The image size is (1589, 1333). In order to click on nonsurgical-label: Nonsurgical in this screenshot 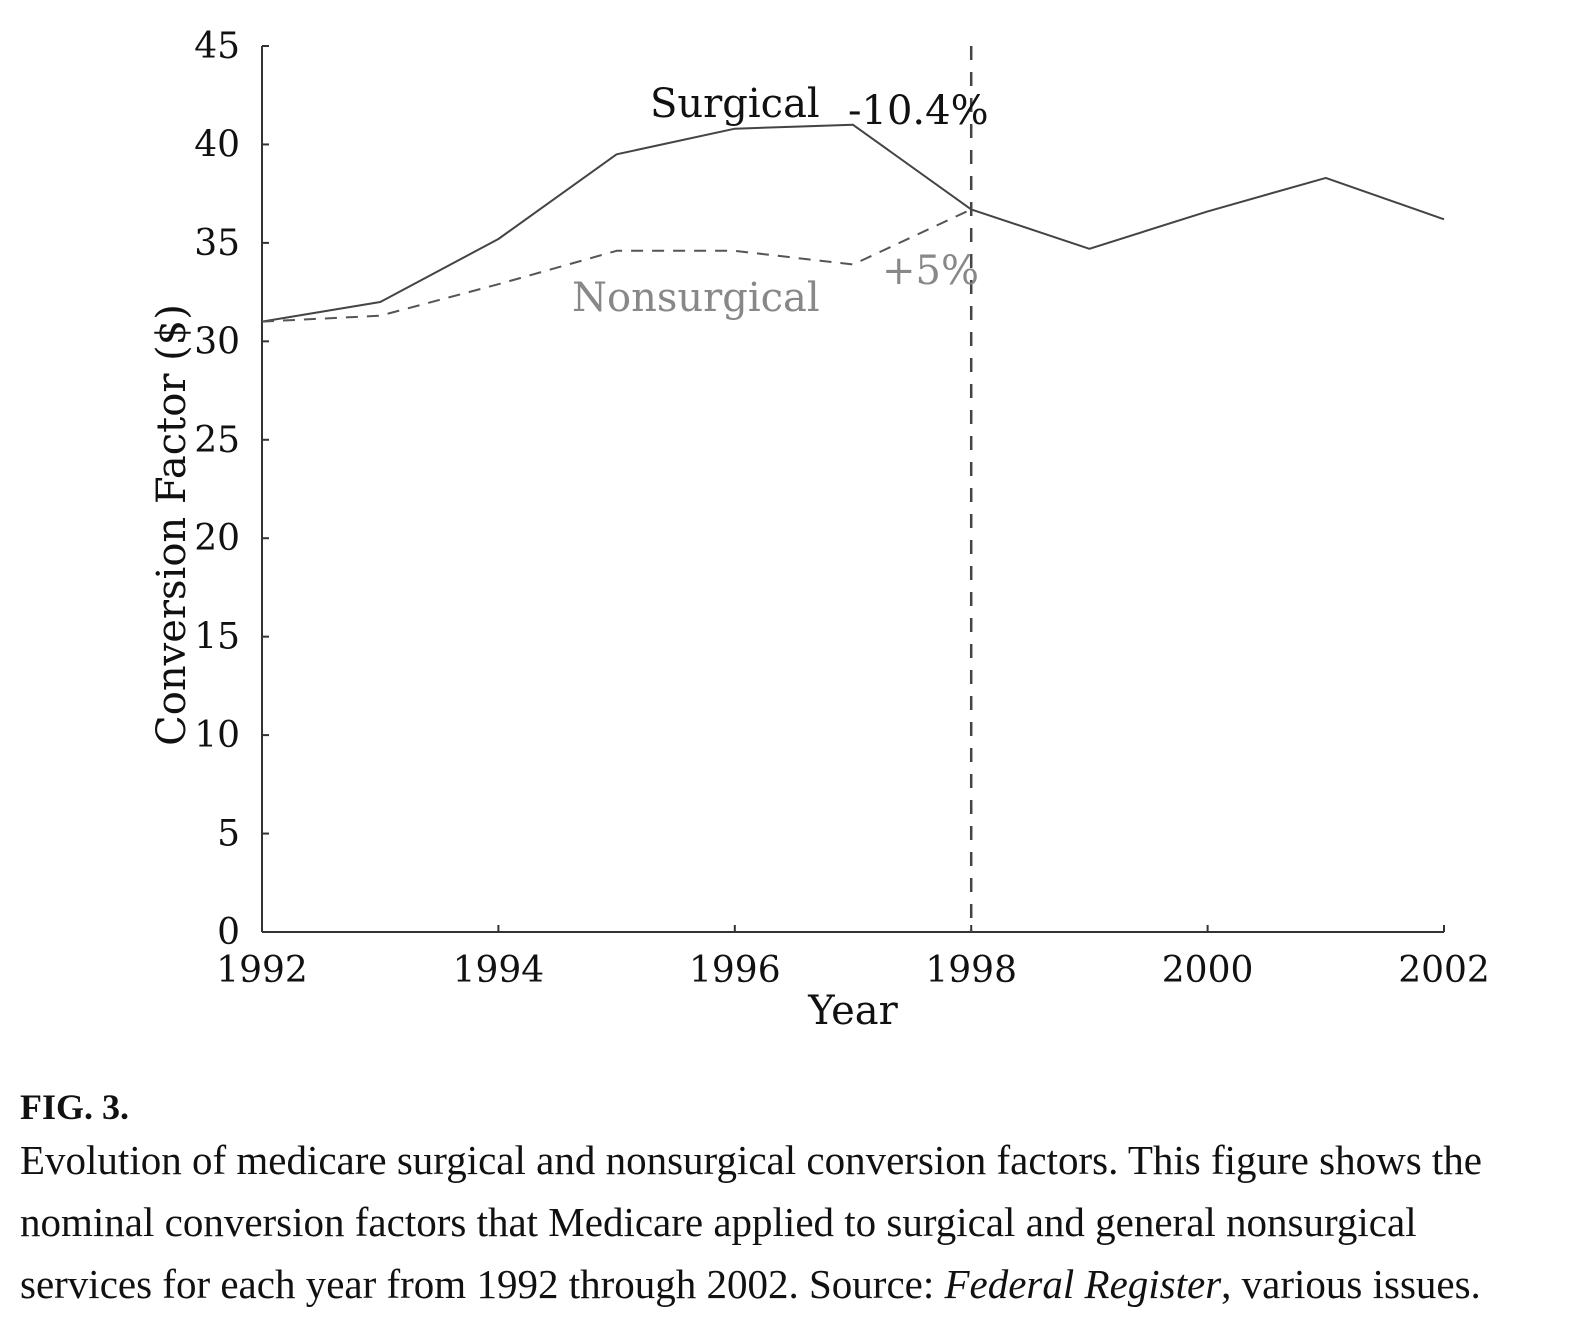, I will do `click(696, 298)`.